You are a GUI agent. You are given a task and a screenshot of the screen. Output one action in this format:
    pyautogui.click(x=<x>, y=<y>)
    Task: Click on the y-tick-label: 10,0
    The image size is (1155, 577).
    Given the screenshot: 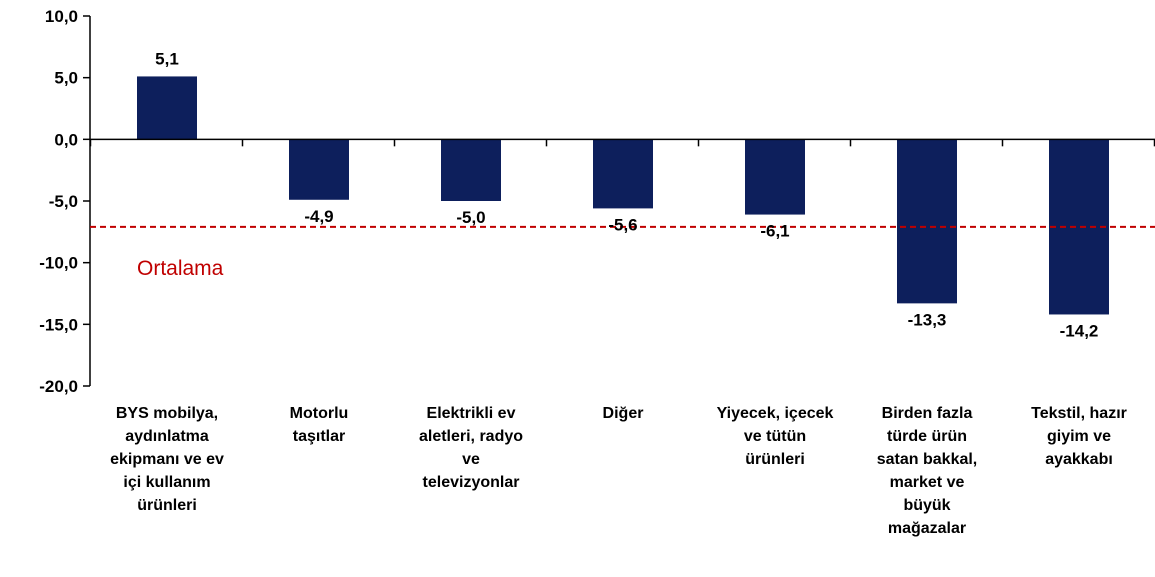 What is the action you would take?
    pyautogui.click(x=61, y=16)
    